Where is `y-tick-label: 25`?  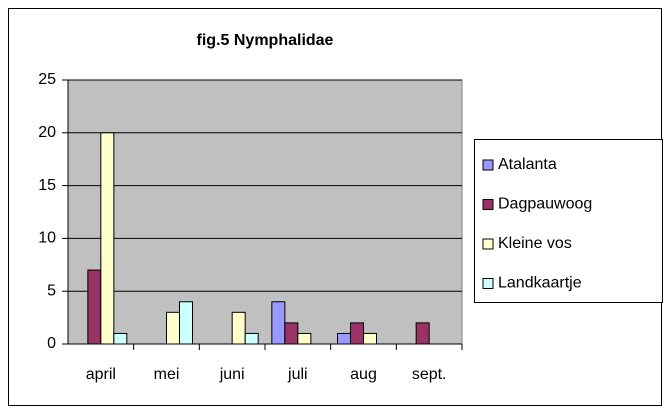 y-tick-label: 25 is located at coordinates (47, 79).